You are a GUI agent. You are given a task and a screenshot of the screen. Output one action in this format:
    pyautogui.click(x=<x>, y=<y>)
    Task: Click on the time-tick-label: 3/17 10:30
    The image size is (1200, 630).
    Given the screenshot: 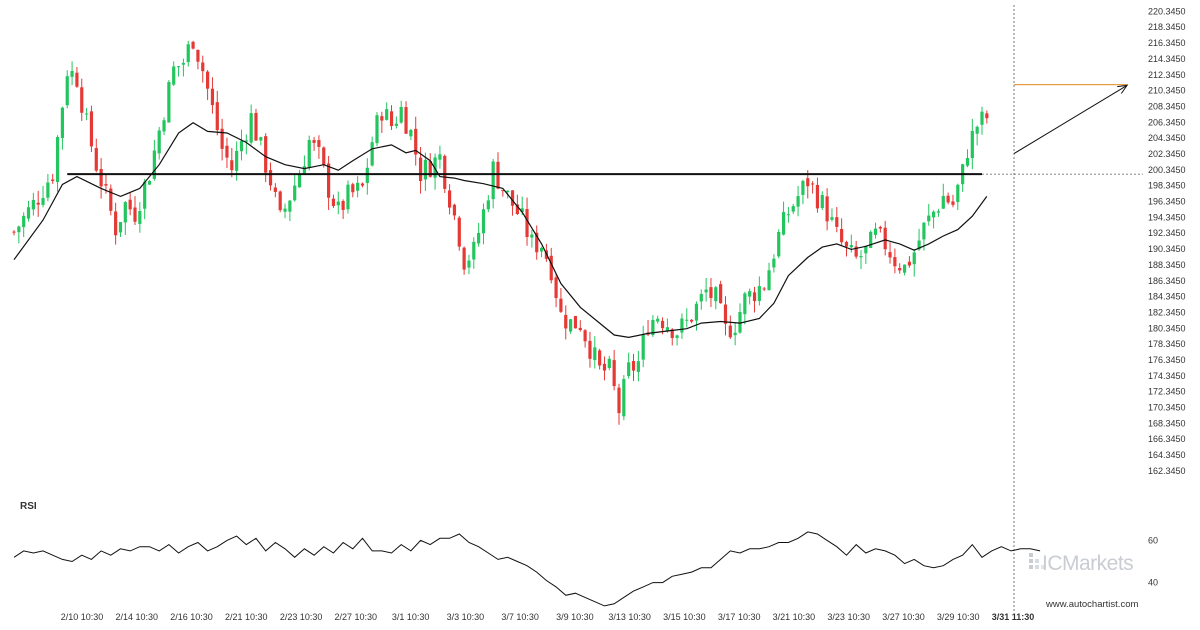 What is the action you would take?
    pyautogui.click(x=739, y=617)
    